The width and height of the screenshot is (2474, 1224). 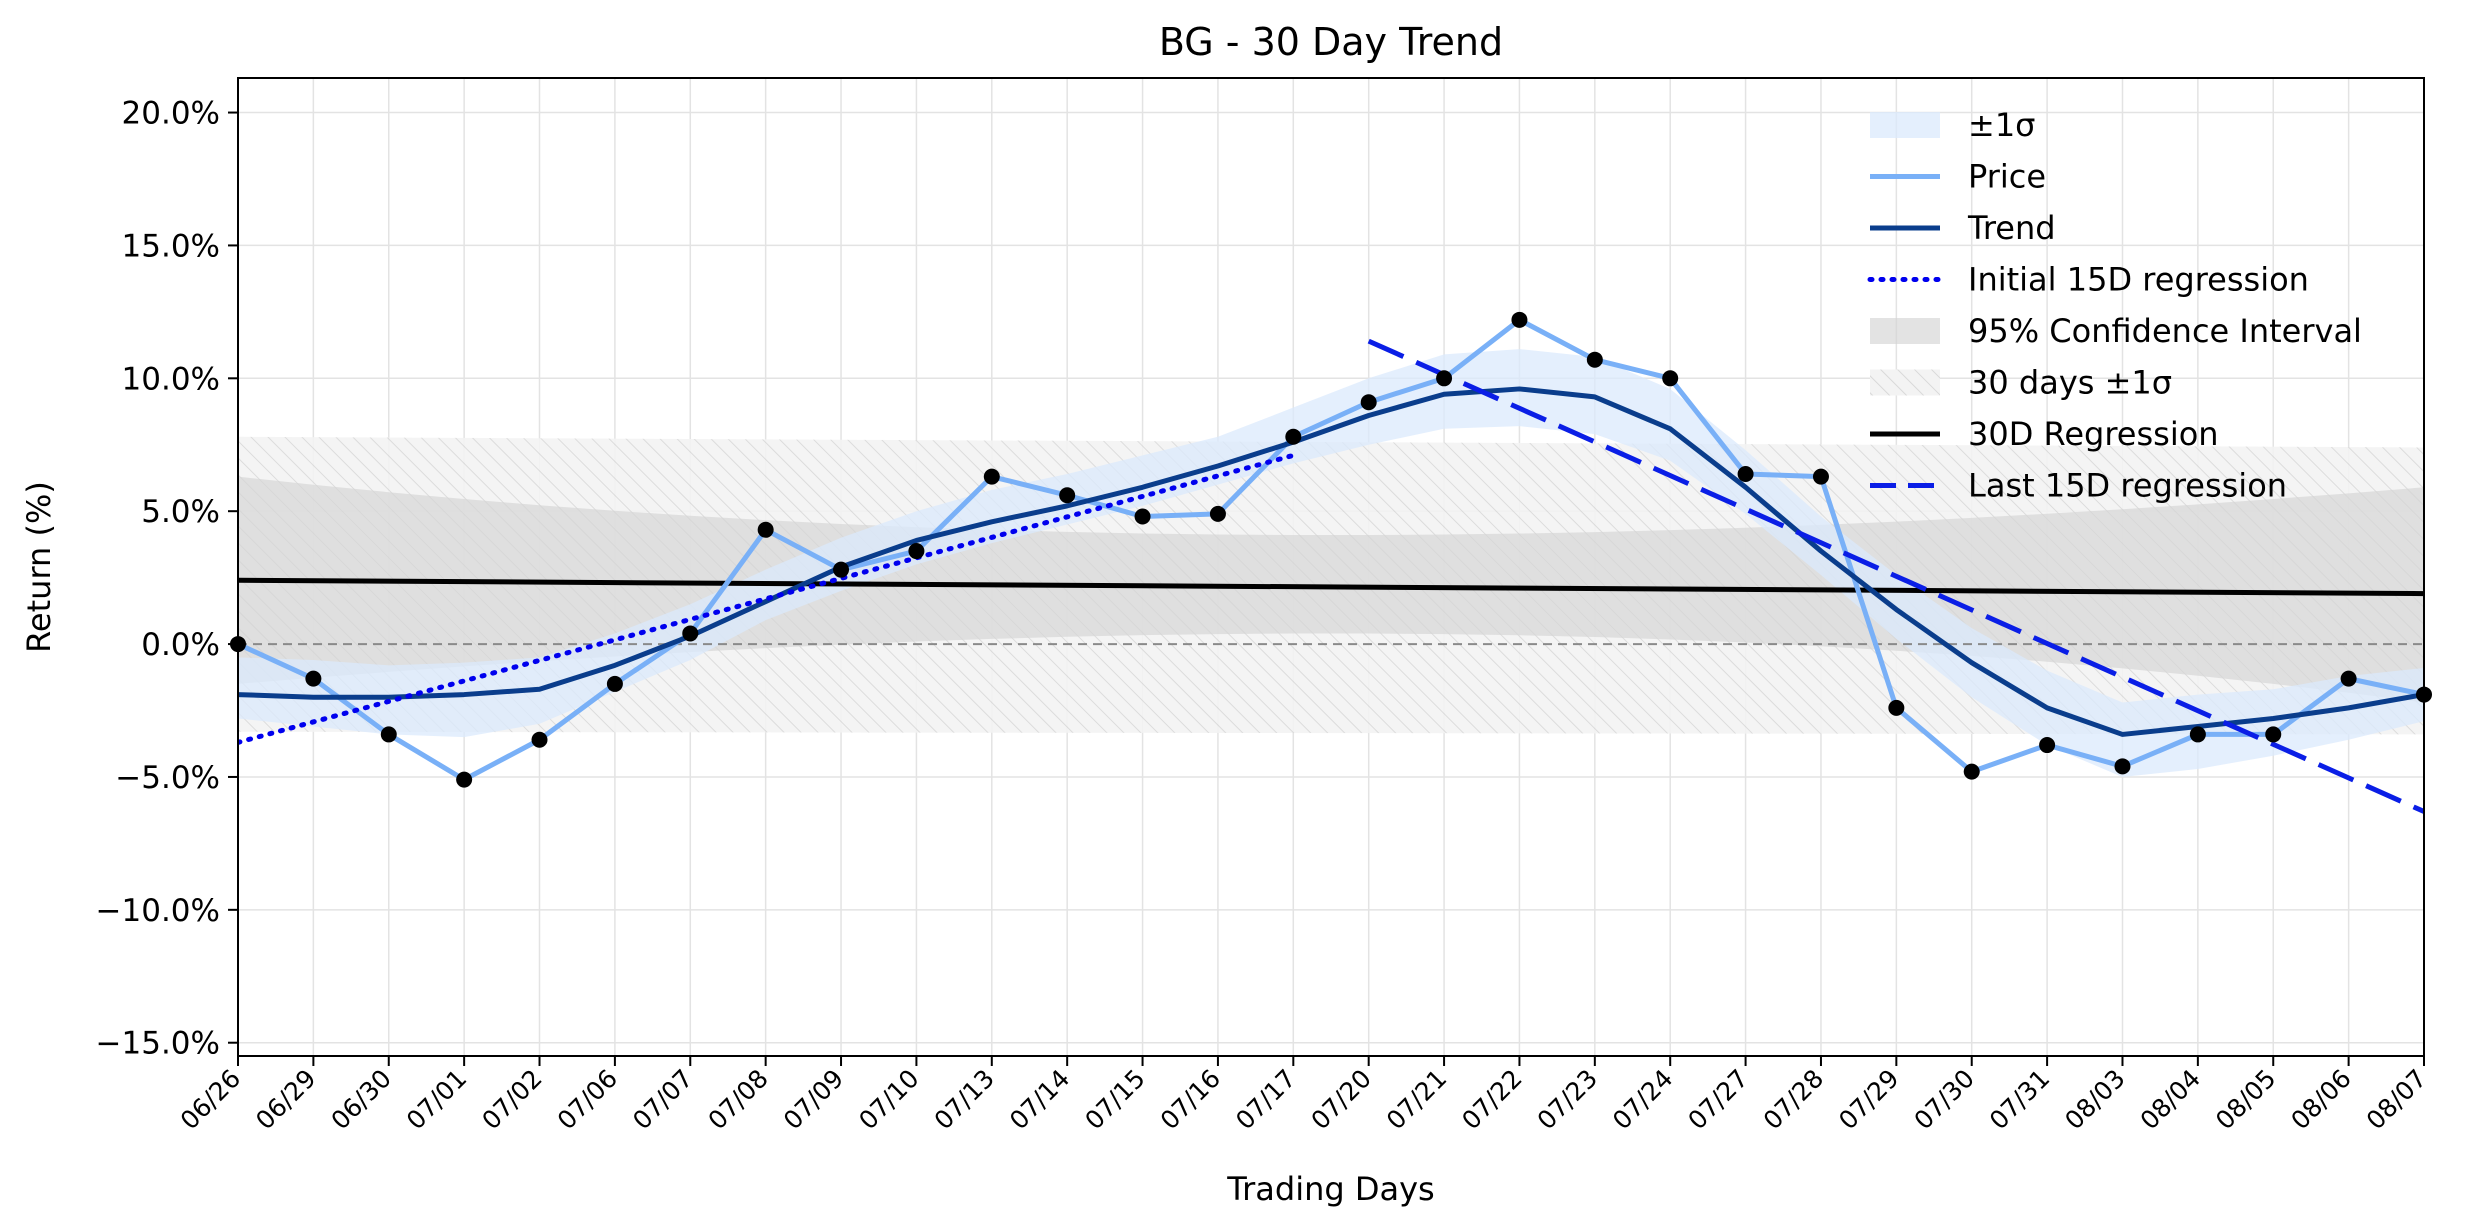 I want to click on chart-title: BG - 30 Day Trend, so click(x=1331, y=42).